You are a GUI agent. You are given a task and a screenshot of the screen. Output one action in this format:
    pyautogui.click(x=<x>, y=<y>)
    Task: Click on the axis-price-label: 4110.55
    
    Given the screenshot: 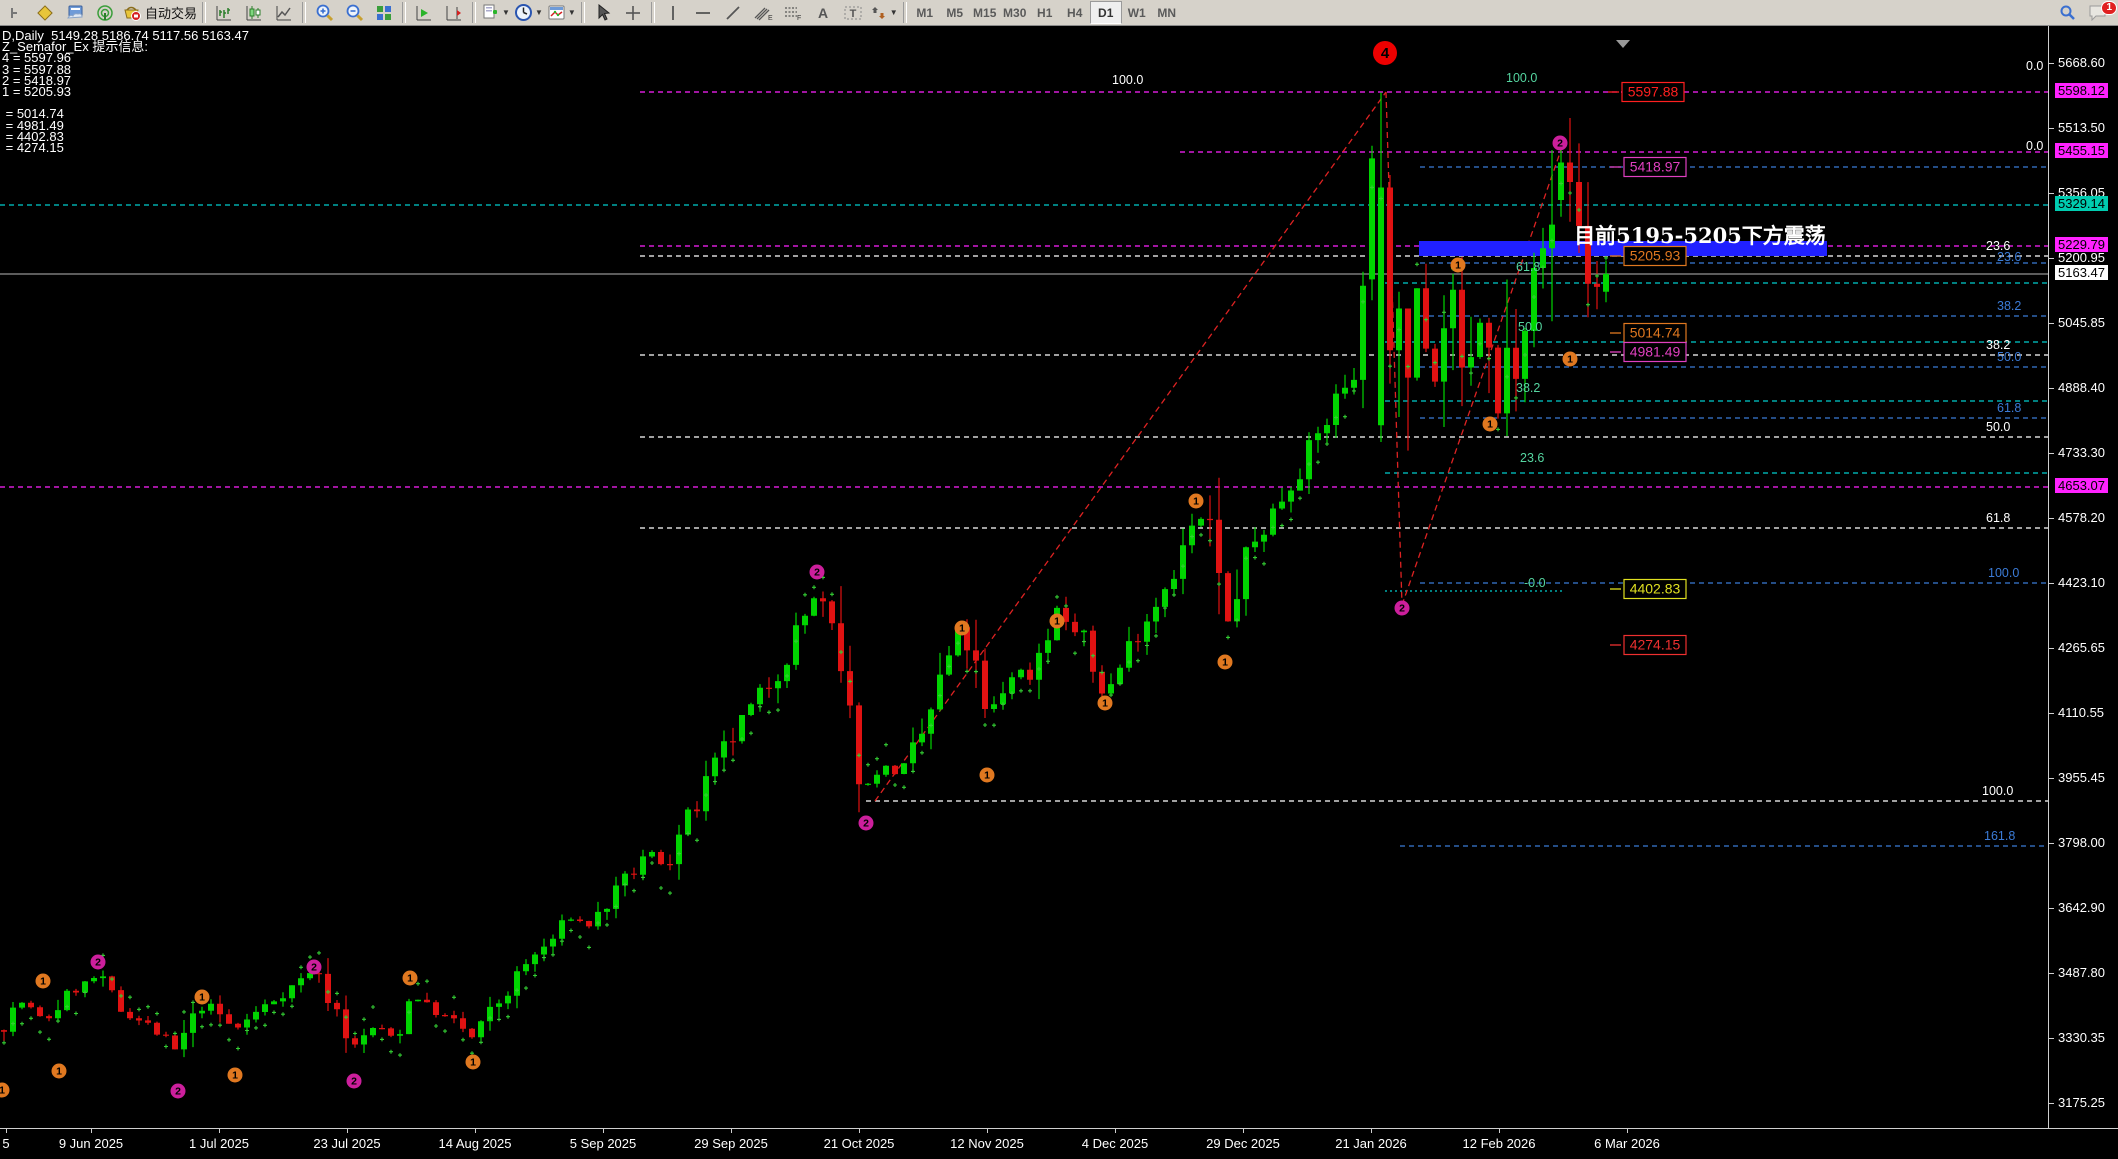 What is the action you would take?
    pyautogui.click(x=2081, y=712)
    